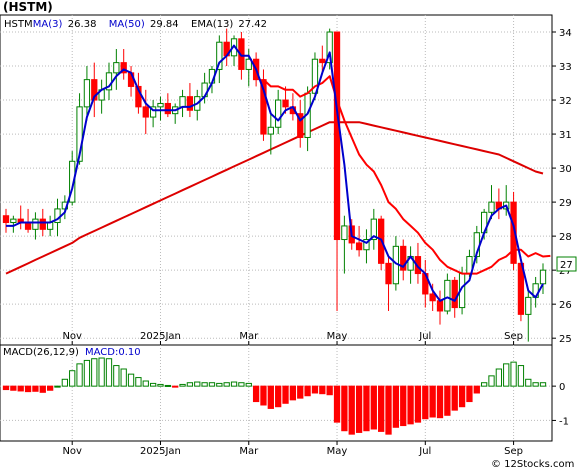 The width and height of the screenshot is (580, 471). I want to click on chart-title: (HSTM), so click(28, 7).